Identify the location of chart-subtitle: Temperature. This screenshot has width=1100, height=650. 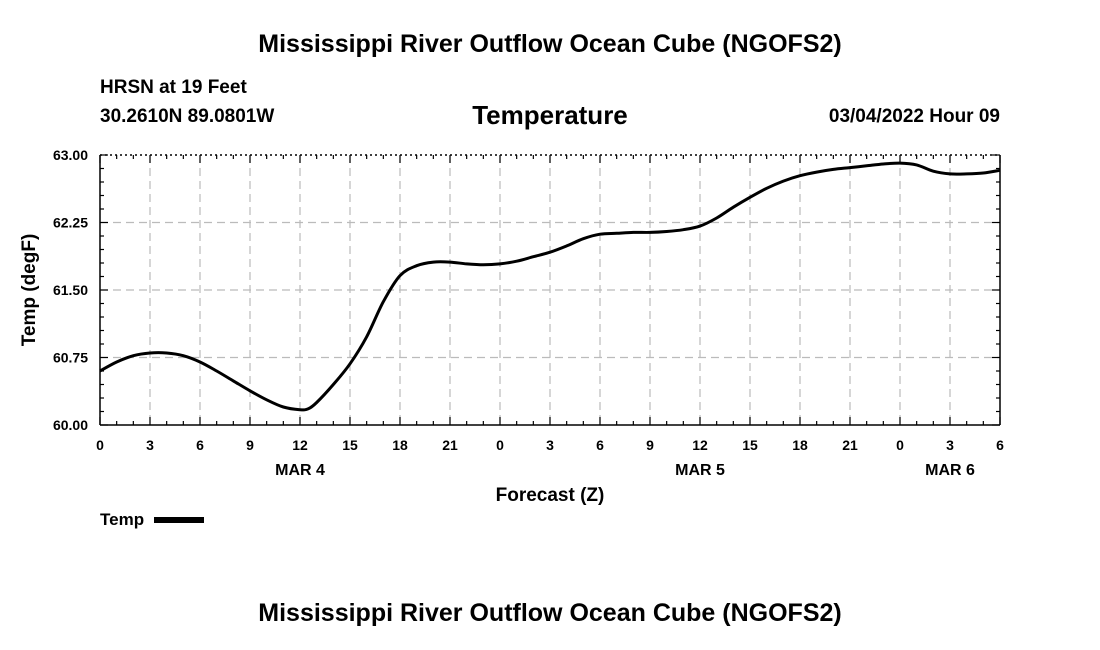
(550, 115).